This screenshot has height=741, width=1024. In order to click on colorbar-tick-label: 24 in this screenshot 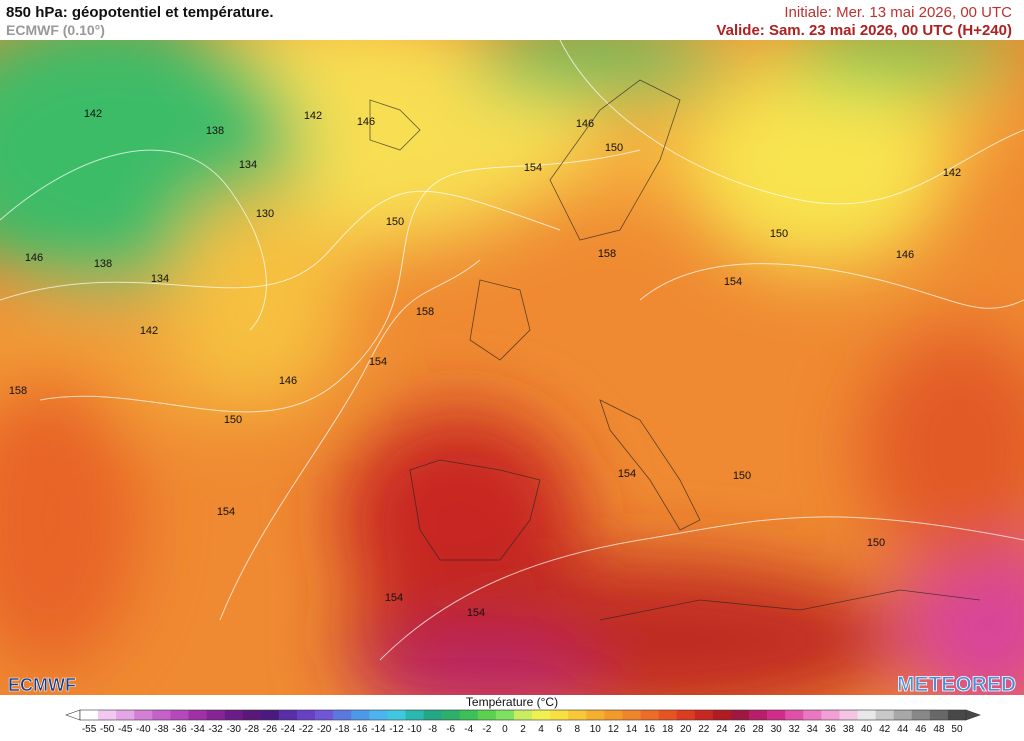, I will do `click(722, 729)`.